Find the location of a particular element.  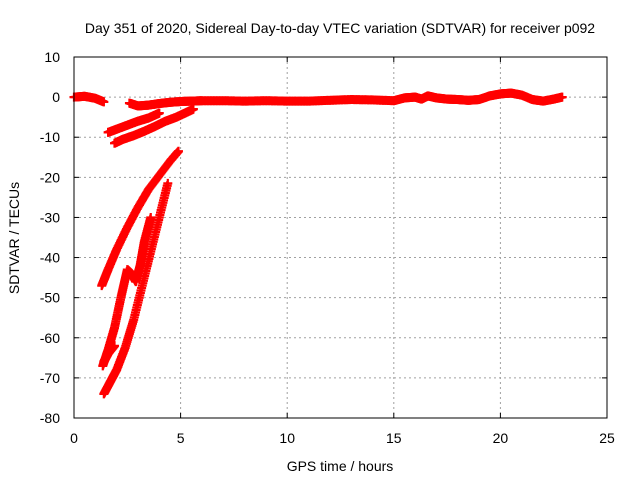

y-tick-label: -70 is located at coordinates (50, 378).